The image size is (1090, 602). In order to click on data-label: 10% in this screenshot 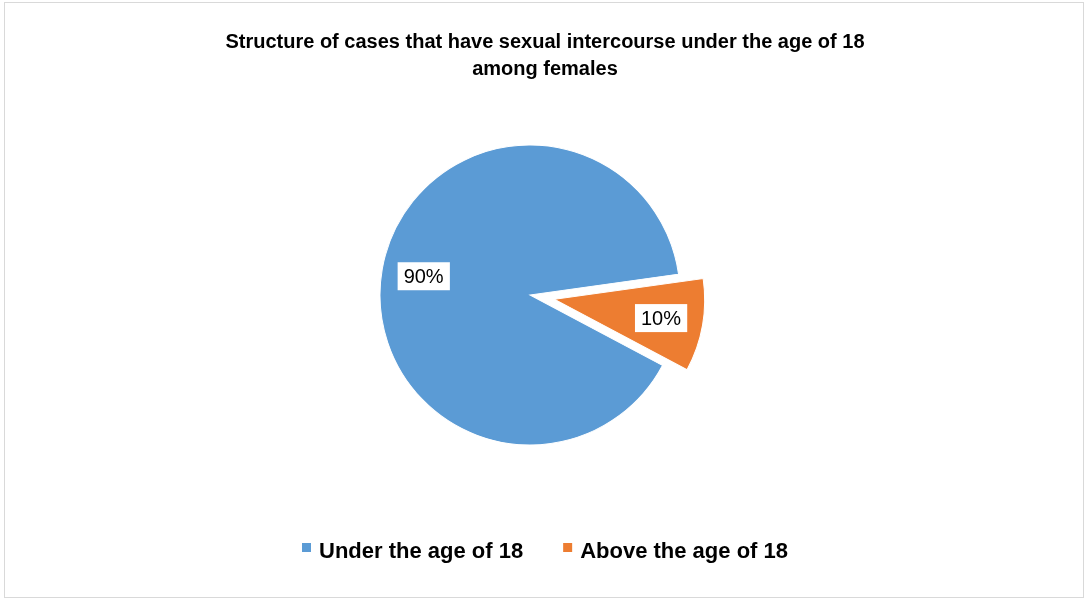, I will do `click(661, 318)`.